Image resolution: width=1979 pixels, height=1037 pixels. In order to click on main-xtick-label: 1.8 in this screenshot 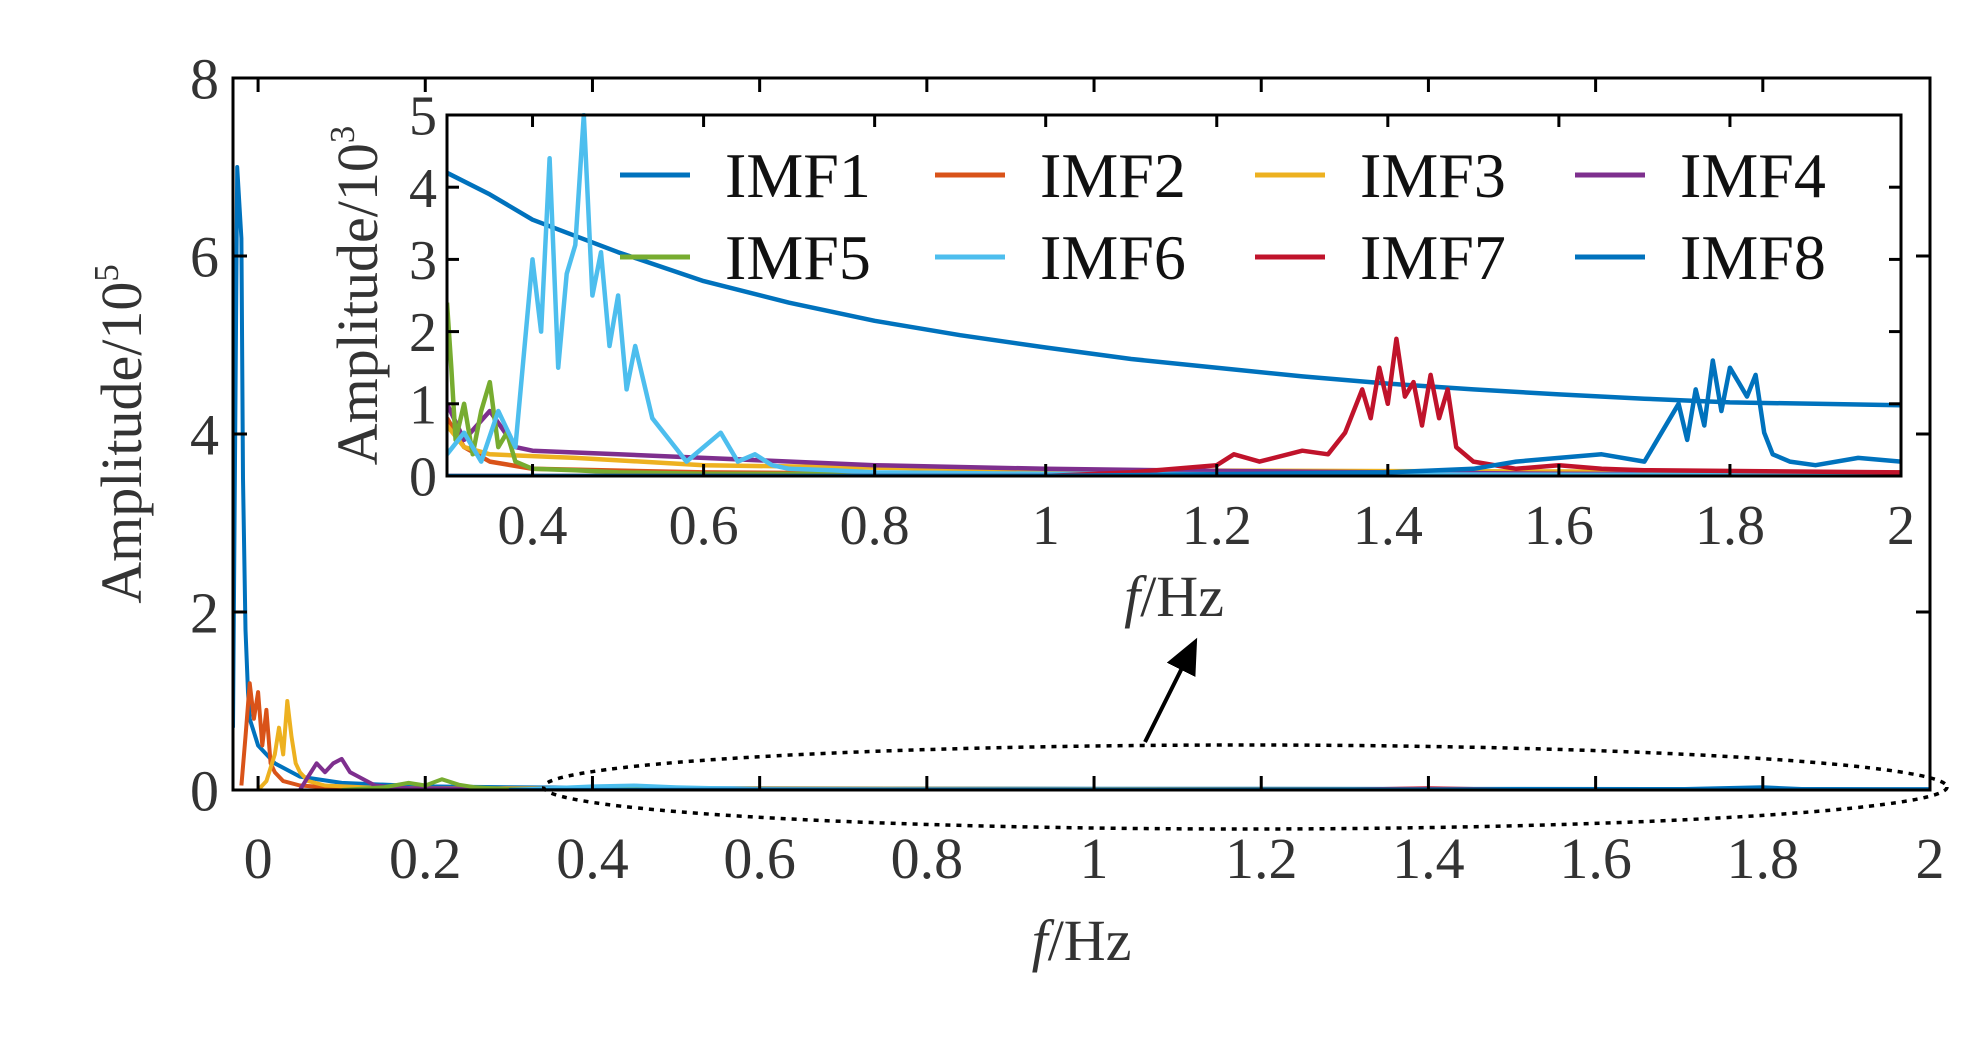, I will do `click(1763, 858)`.